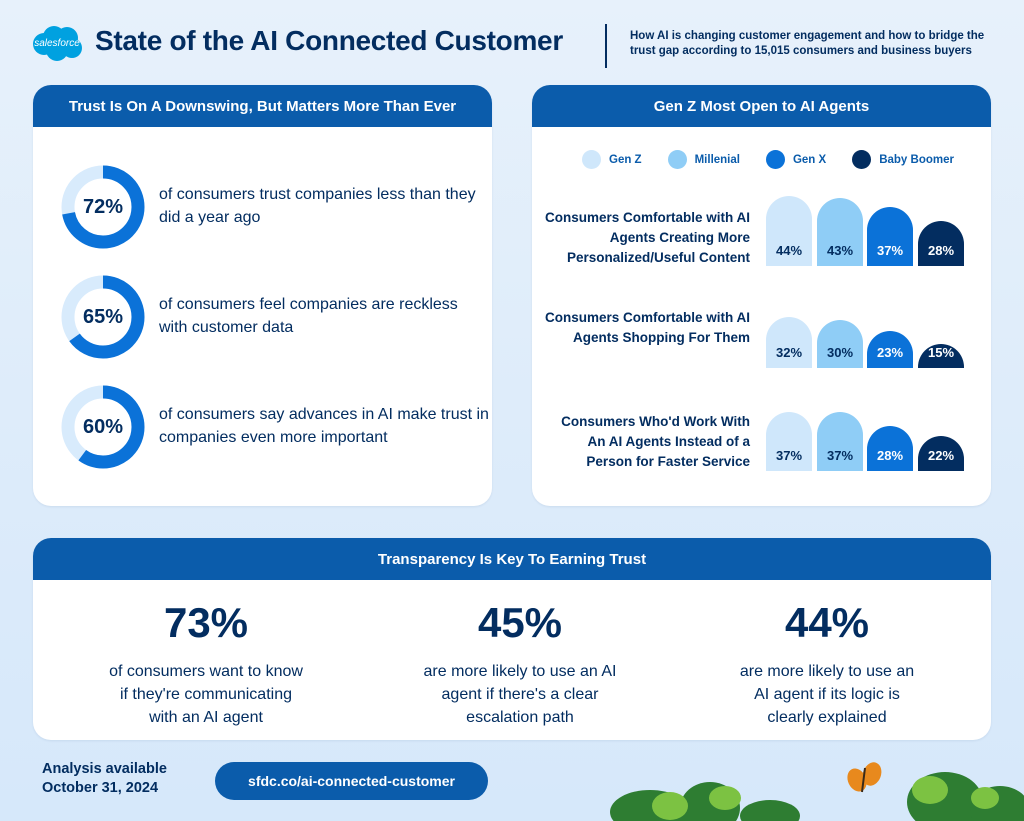  I want to click on salesforce-logo, so click(57, 43).